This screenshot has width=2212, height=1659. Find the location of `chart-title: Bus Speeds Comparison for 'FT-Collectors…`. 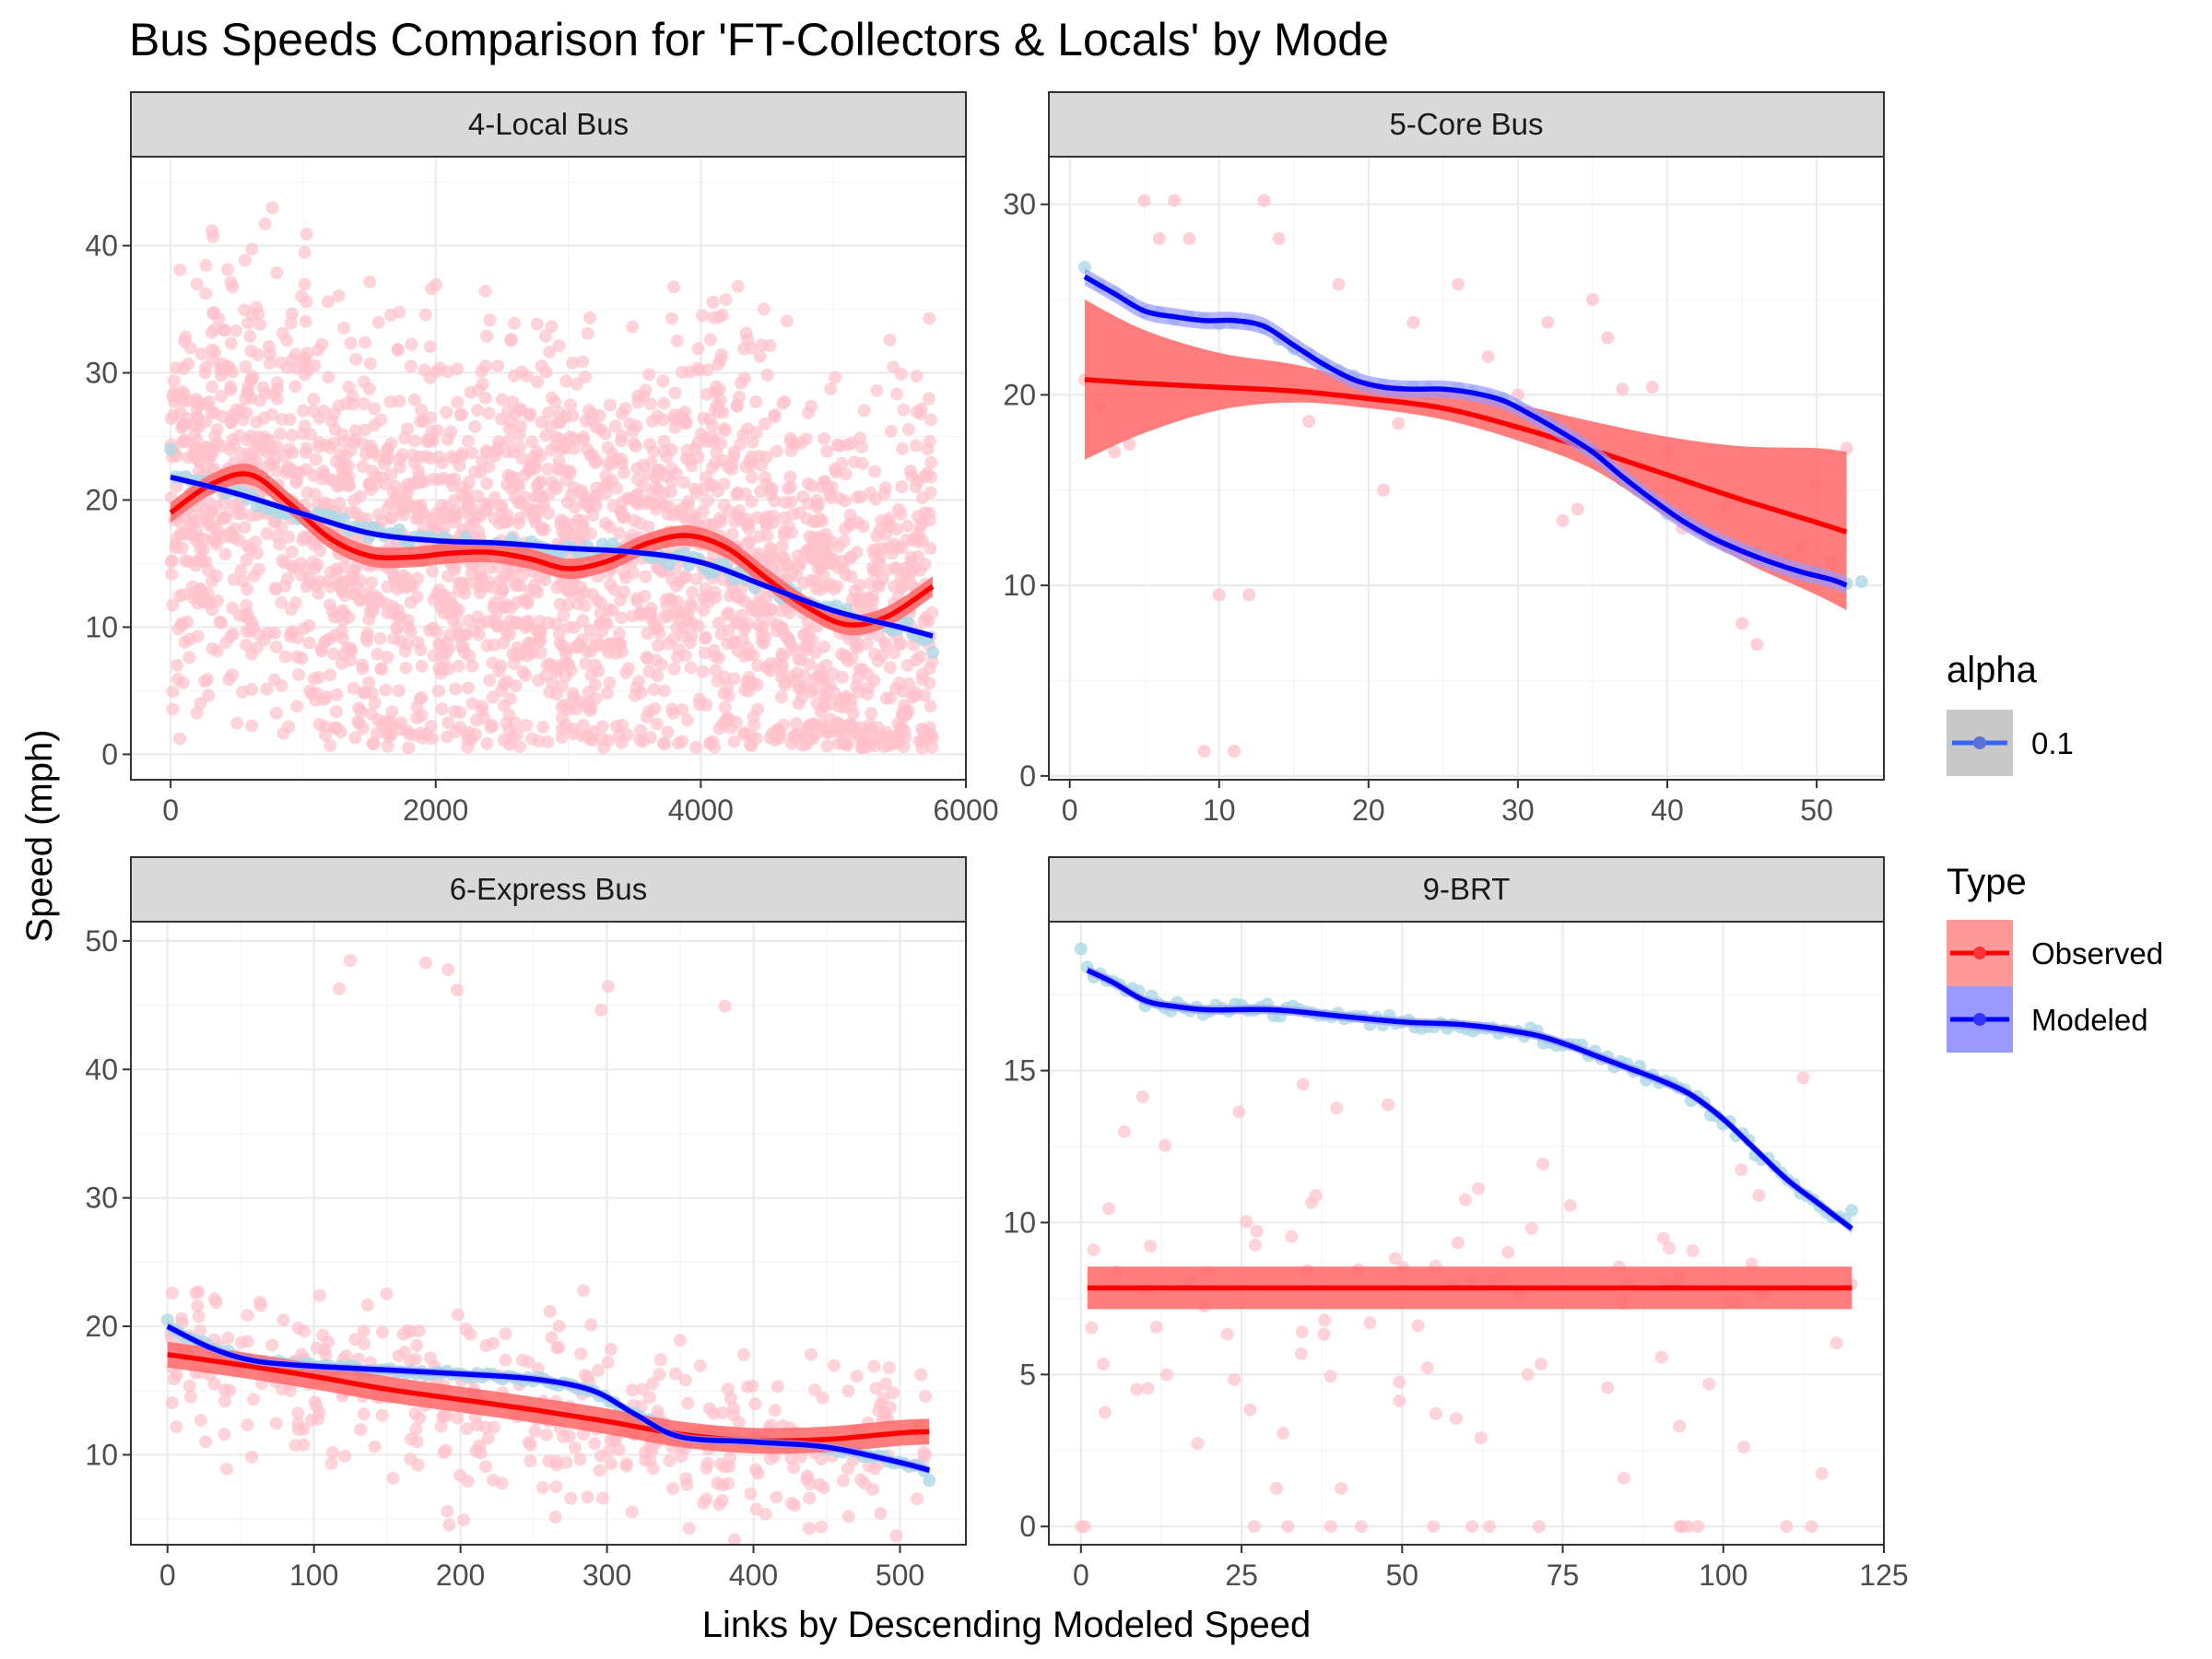

chart-title: Bus Speeds Comparison for 'FT-Collectors… is located at coordinates (759, 39).